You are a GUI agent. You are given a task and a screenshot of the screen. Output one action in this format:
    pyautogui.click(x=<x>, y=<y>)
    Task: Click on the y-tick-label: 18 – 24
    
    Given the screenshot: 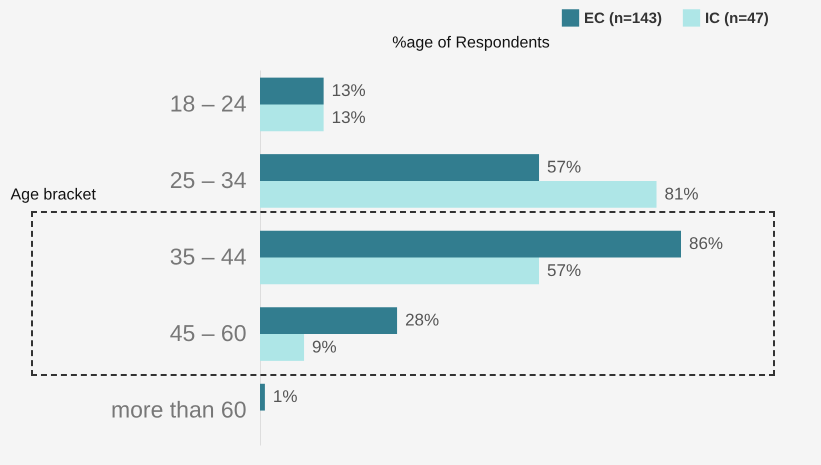 What is the action you would take?
    pyautogui.click(x=208, y=103)
    